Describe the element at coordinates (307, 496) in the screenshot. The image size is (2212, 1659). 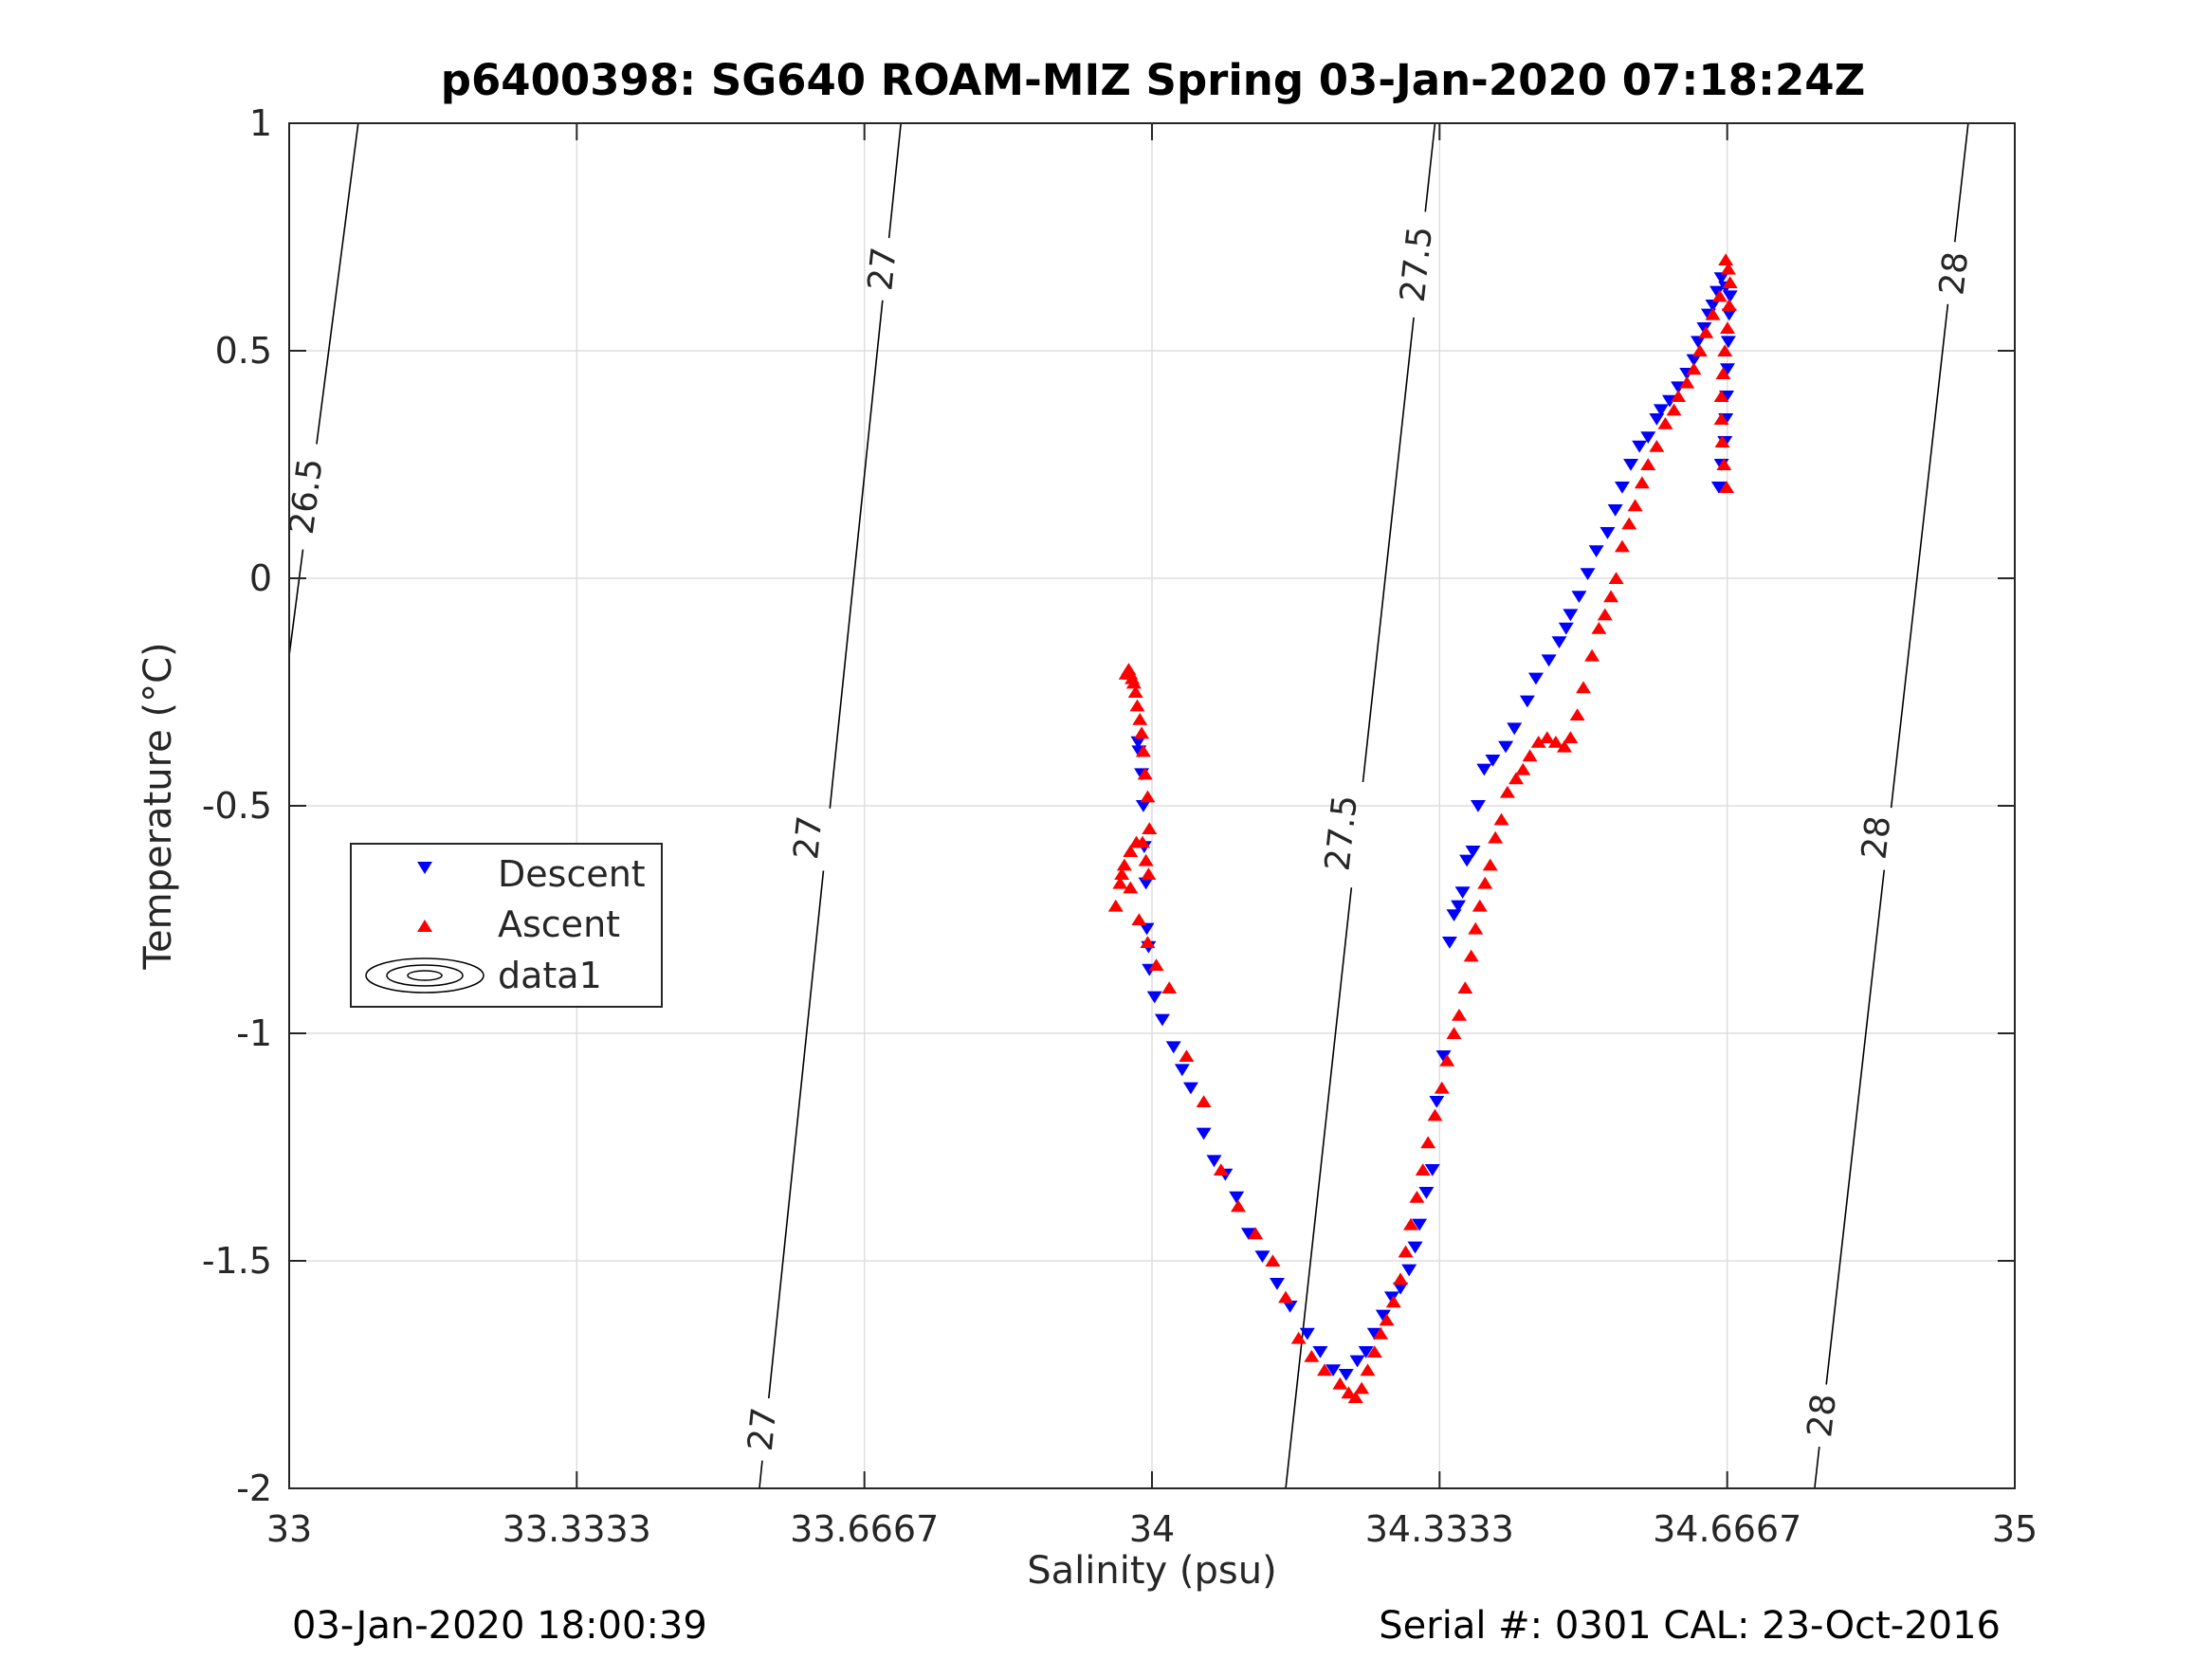
I see `contour-label: 26.5` at that location.